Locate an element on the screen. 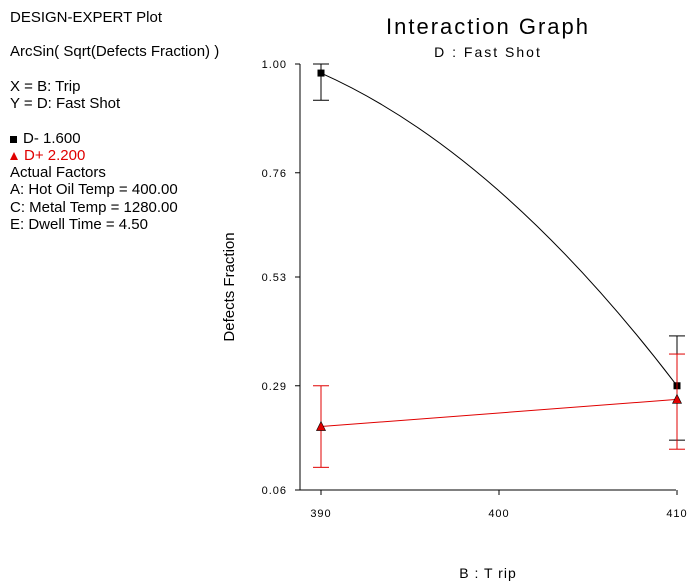  x-tick-label: 400 is located at coordinates (498, 514).